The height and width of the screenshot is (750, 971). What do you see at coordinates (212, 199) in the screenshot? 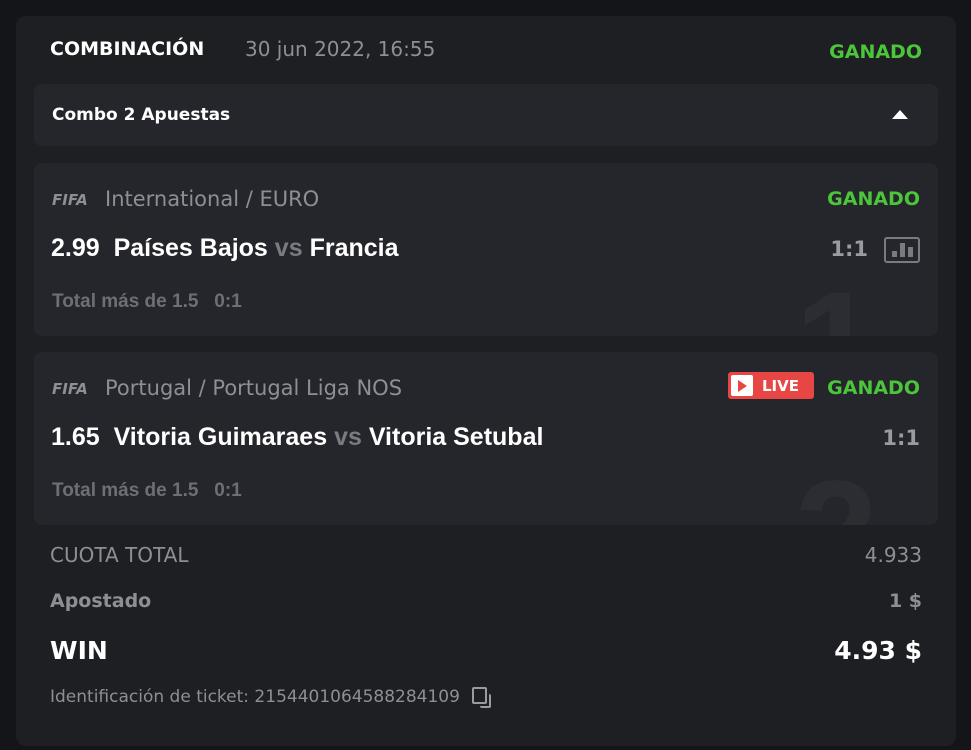
I see `league: International / EURO` at bounding box center [212, 199].